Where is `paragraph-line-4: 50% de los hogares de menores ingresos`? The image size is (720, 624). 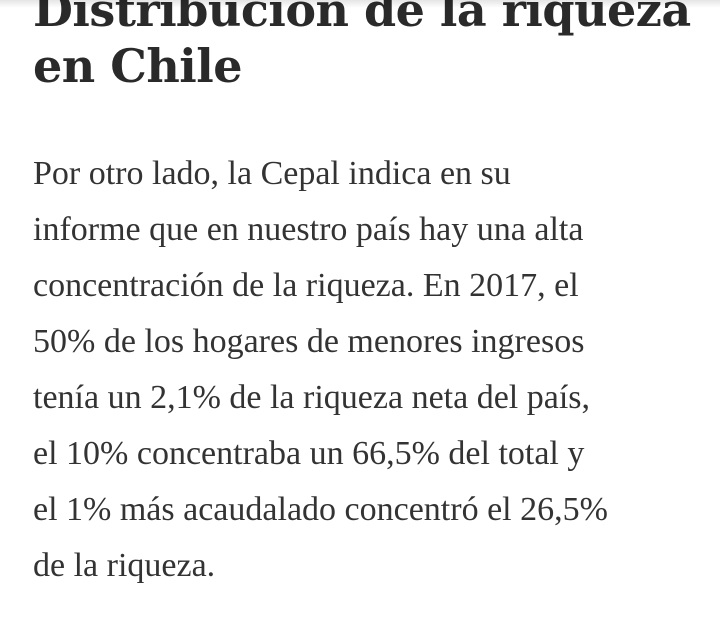 paragraph-line-4: 50% de los hogares de menores ingresos is located at coordinates (309, 341).